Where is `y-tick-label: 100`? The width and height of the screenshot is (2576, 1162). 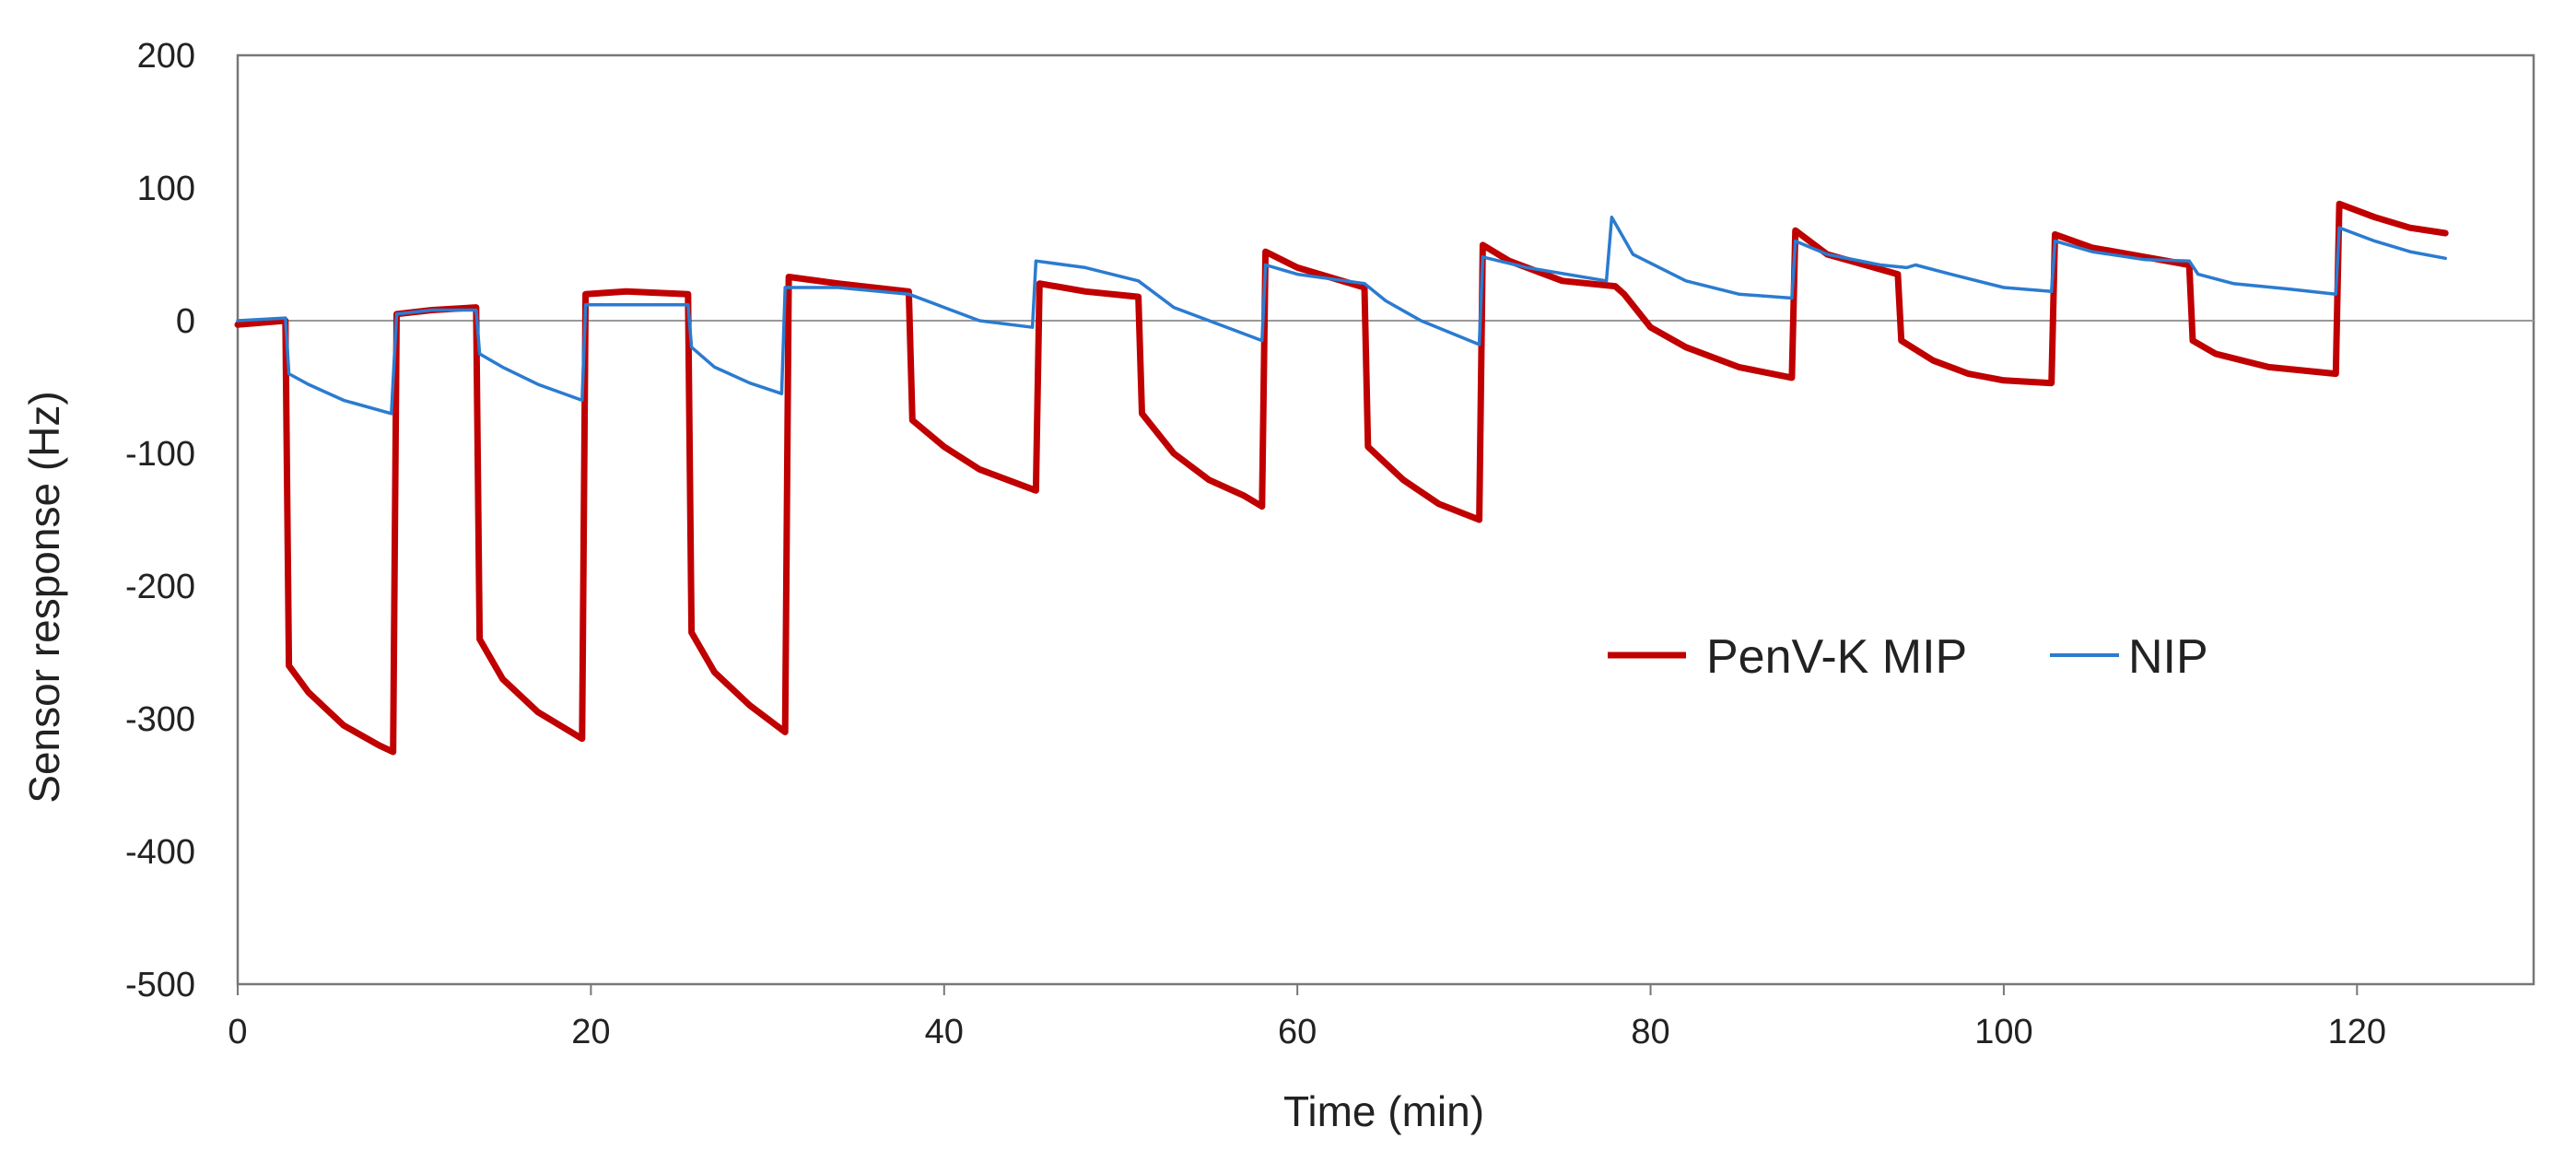 y-tick-label: 100 is located at coordinates (166, 189).